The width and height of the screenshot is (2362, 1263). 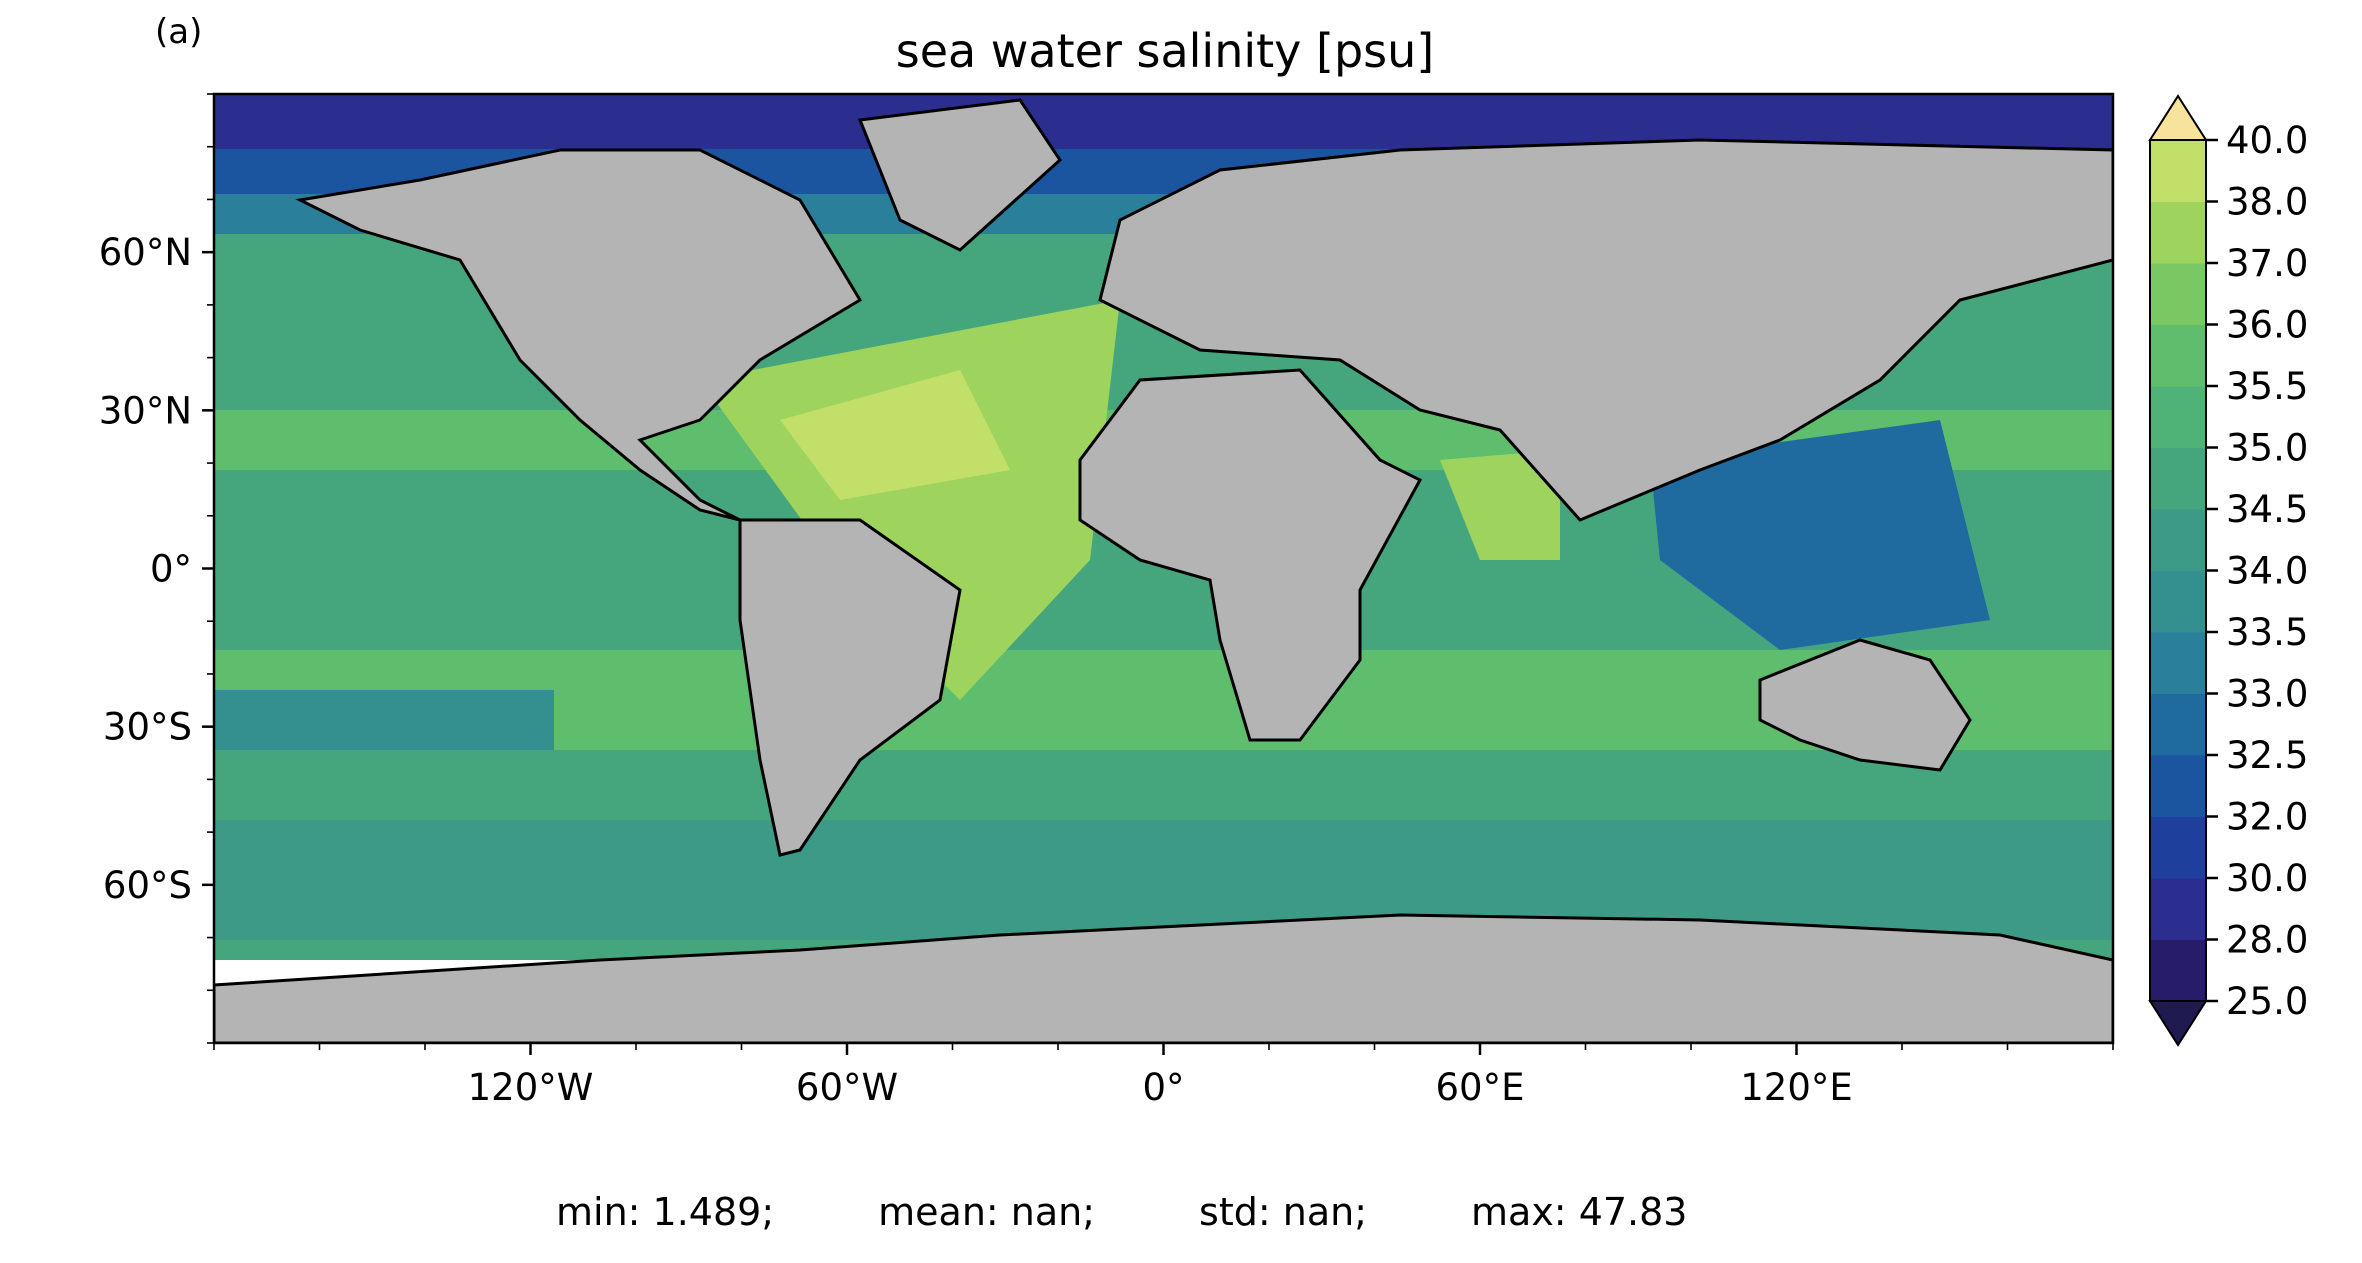 What do you see at coordinates (1163, 978) in the screenshot?
I see `antarctica` at bounding box center [1163, 978].